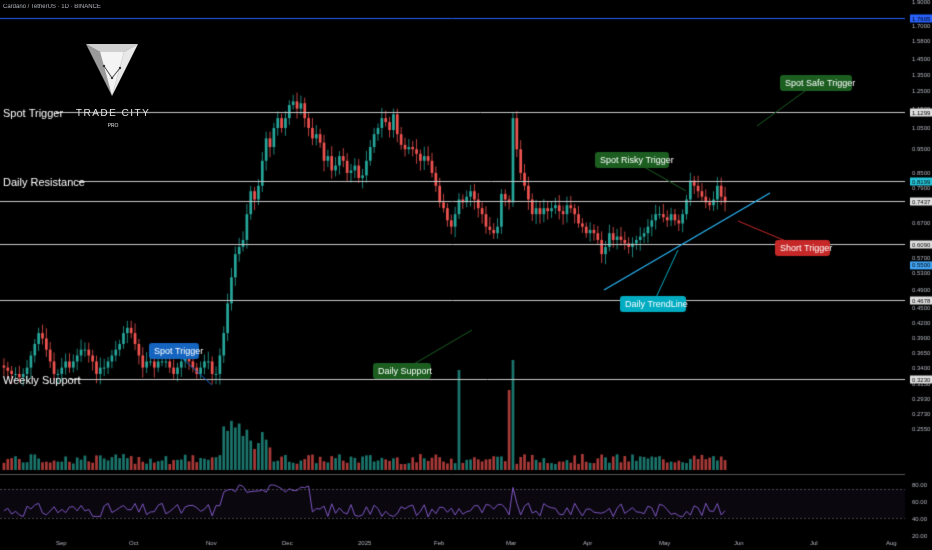 This screenshot has width=932, height=550. Describe the element at coordinates (113, 113) in the screenshot. I see `logo-name: TRADE CITY` at that location.